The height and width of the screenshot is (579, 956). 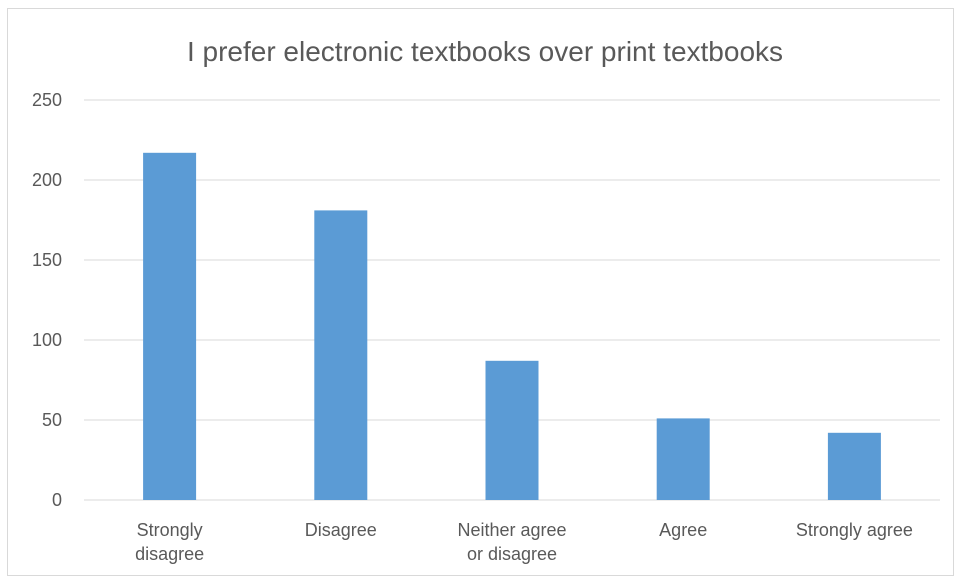 I want to click on y-tick-label: 50, so click(x=52, y=420).